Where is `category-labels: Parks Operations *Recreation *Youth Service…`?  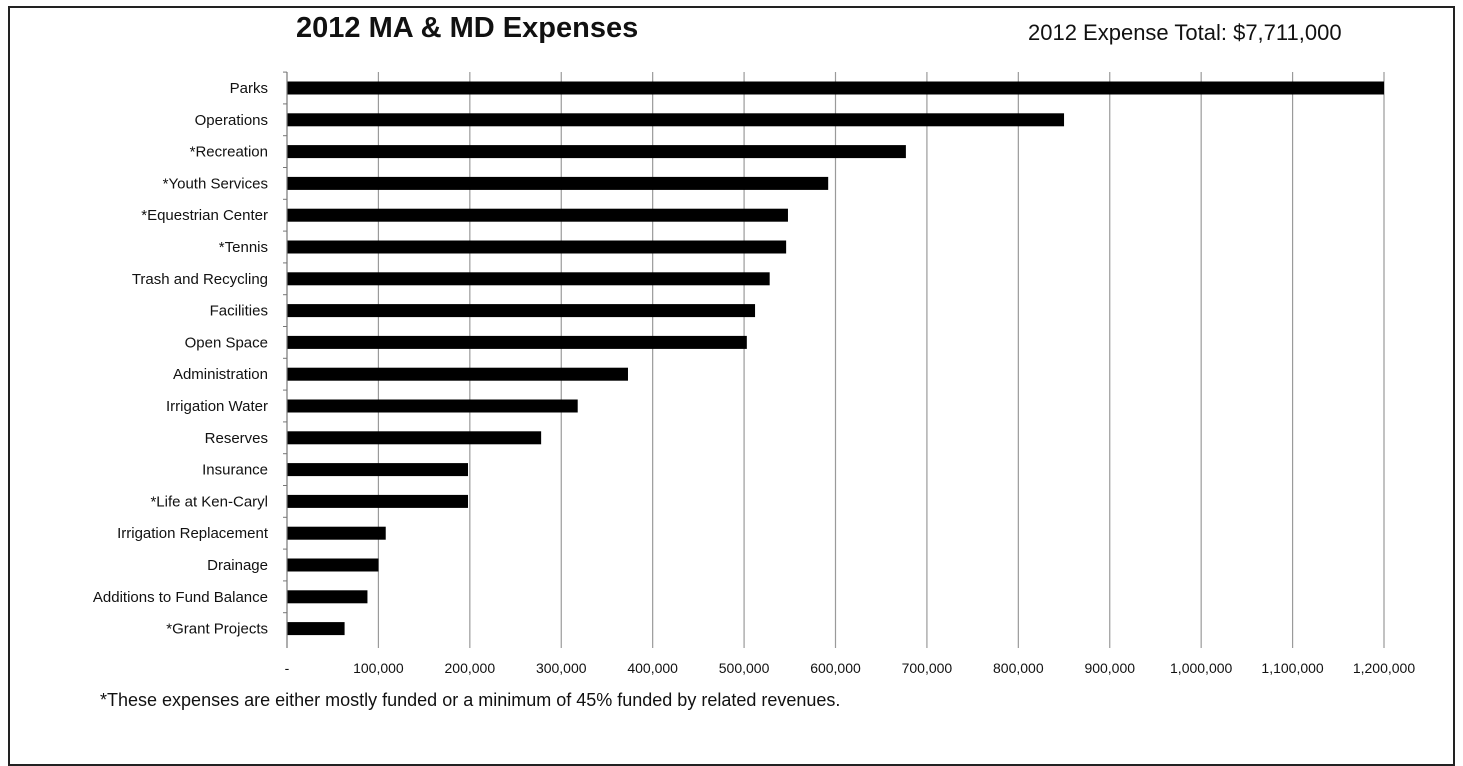 category-labels: Parks Operations *Recreation *Youth Service… is located at coordinates (181, 359).